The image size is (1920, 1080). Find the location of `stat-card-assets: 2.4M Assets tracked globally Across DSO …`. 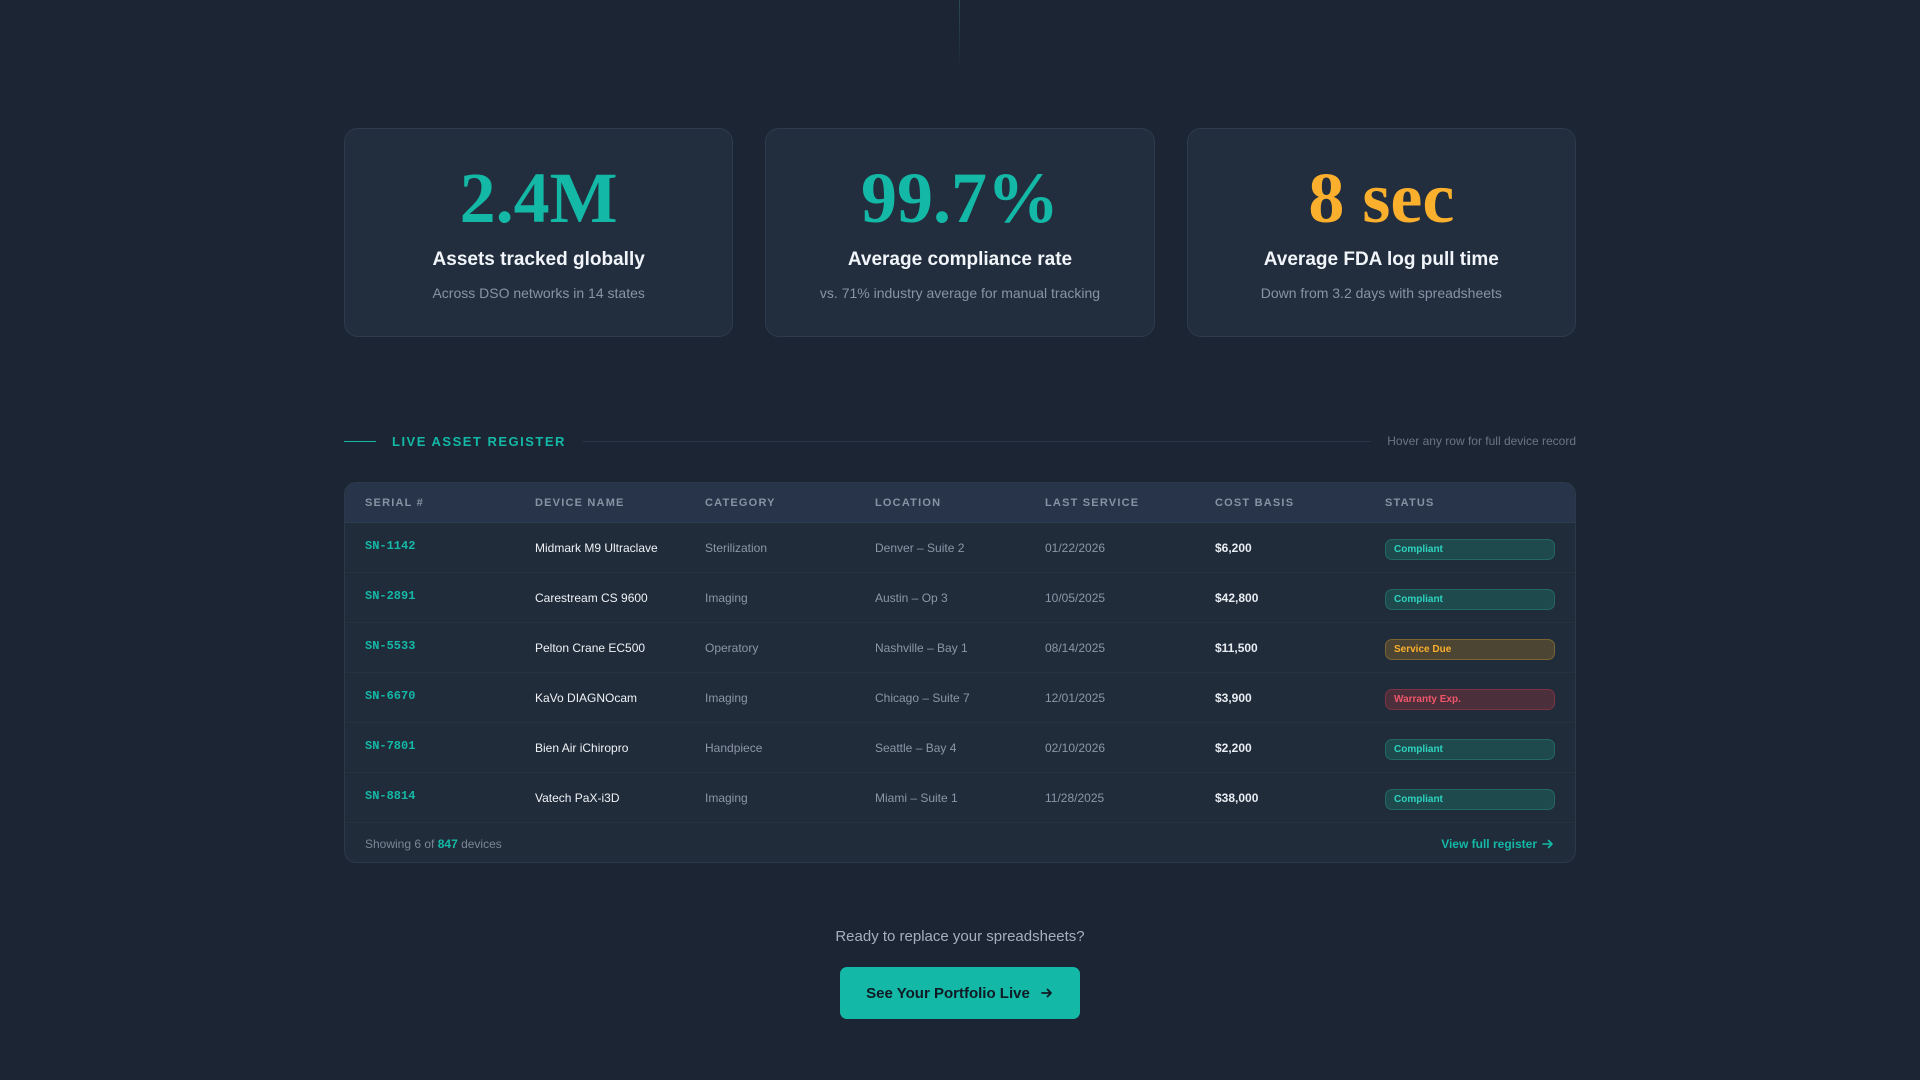

stat-card-assets: 2.4M Assets tracked globally Across DSO … is located at coordinates (539, 232).